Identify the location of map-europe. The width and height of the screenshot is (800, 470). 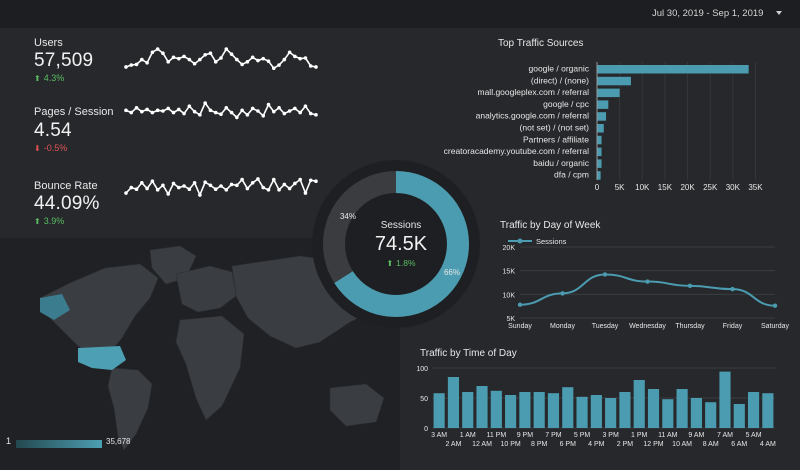
(206, 289).